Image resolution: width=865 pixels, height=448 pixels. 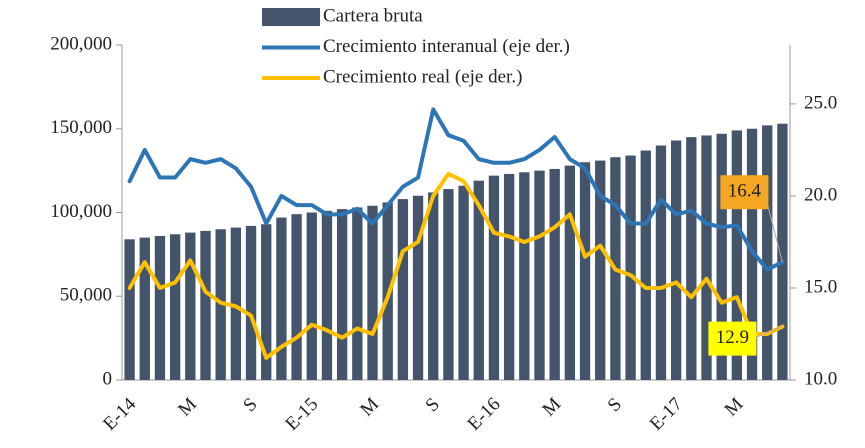 I want to click on data-label: 16.4, so click(x=745, y=191).